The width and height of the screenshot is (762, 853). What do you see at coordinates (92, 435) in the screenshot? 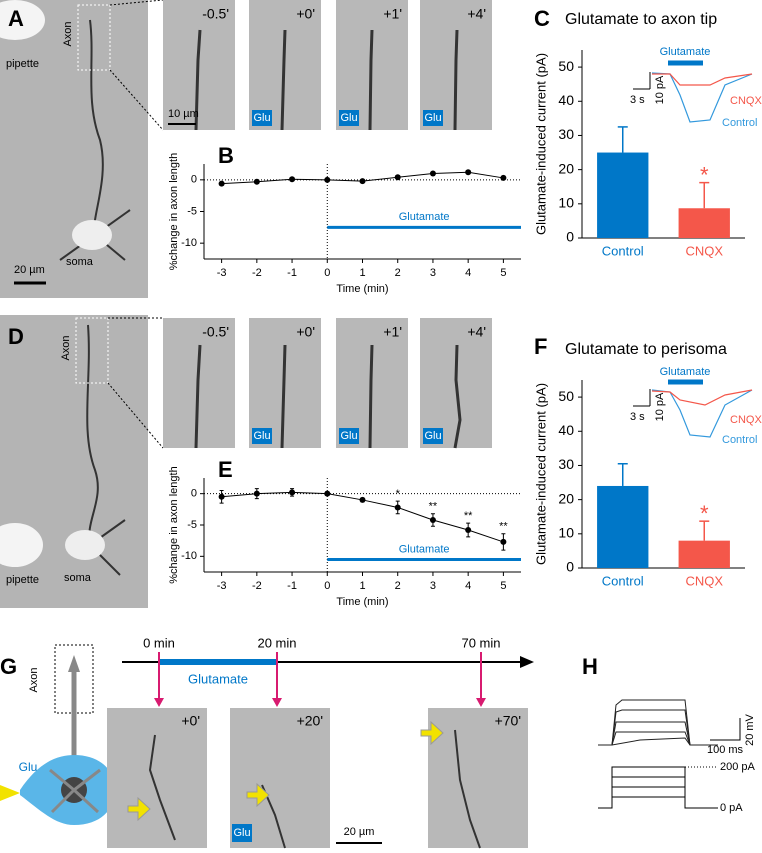
I see `neurite` at bounding box center [92, 435].